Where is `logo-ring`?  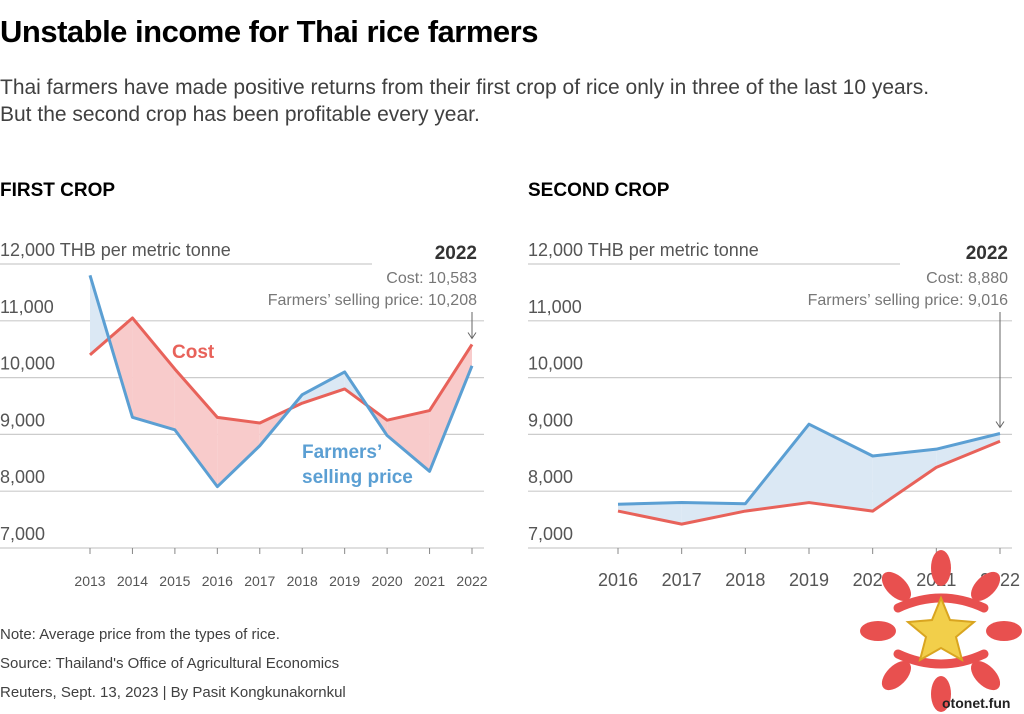
logo-ring is located at coordinates (941, 631).